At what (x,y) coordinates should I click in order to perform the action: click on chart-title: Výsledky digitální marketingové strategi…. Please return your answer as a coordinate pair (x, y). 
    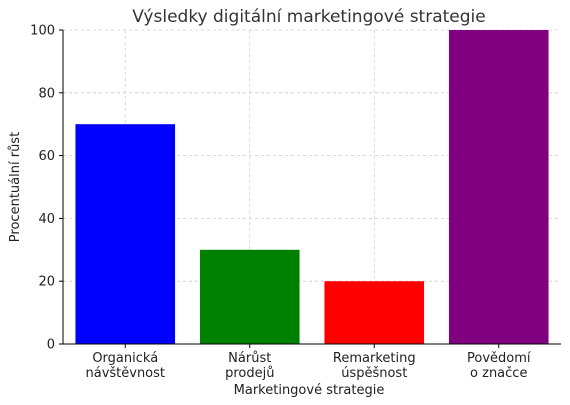
    Looking at the image, I should click on (308, 17).